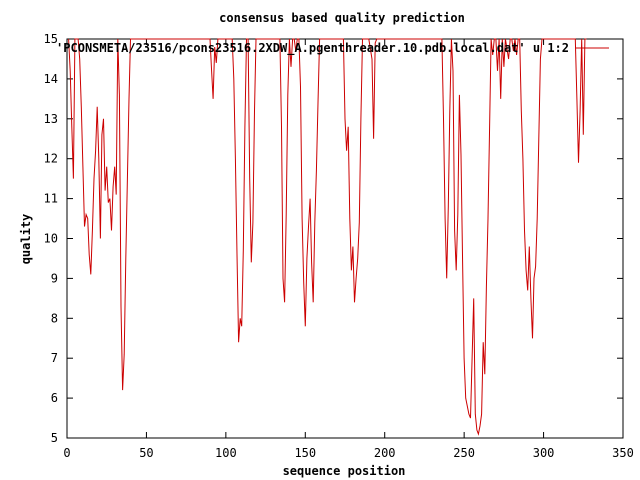 The height and width of the screenshot is (480, 640). What do you see at coordinates (26, 239) in the screenshot?
I see `y-axis-label: quality` at bounding box center [26, 239].